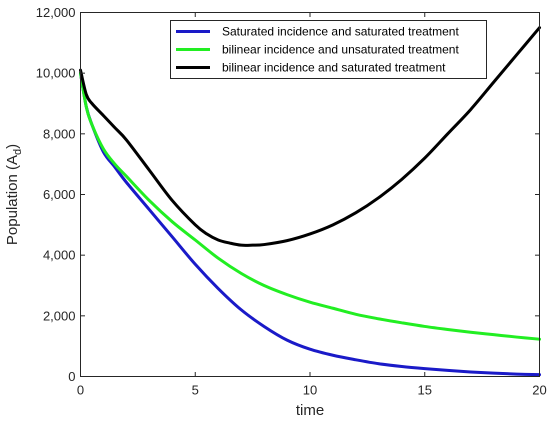  What do you see at coordinates (310, 410) in the screenshot?
I see `x-axis-label: time` at bounding box center [310, 410].